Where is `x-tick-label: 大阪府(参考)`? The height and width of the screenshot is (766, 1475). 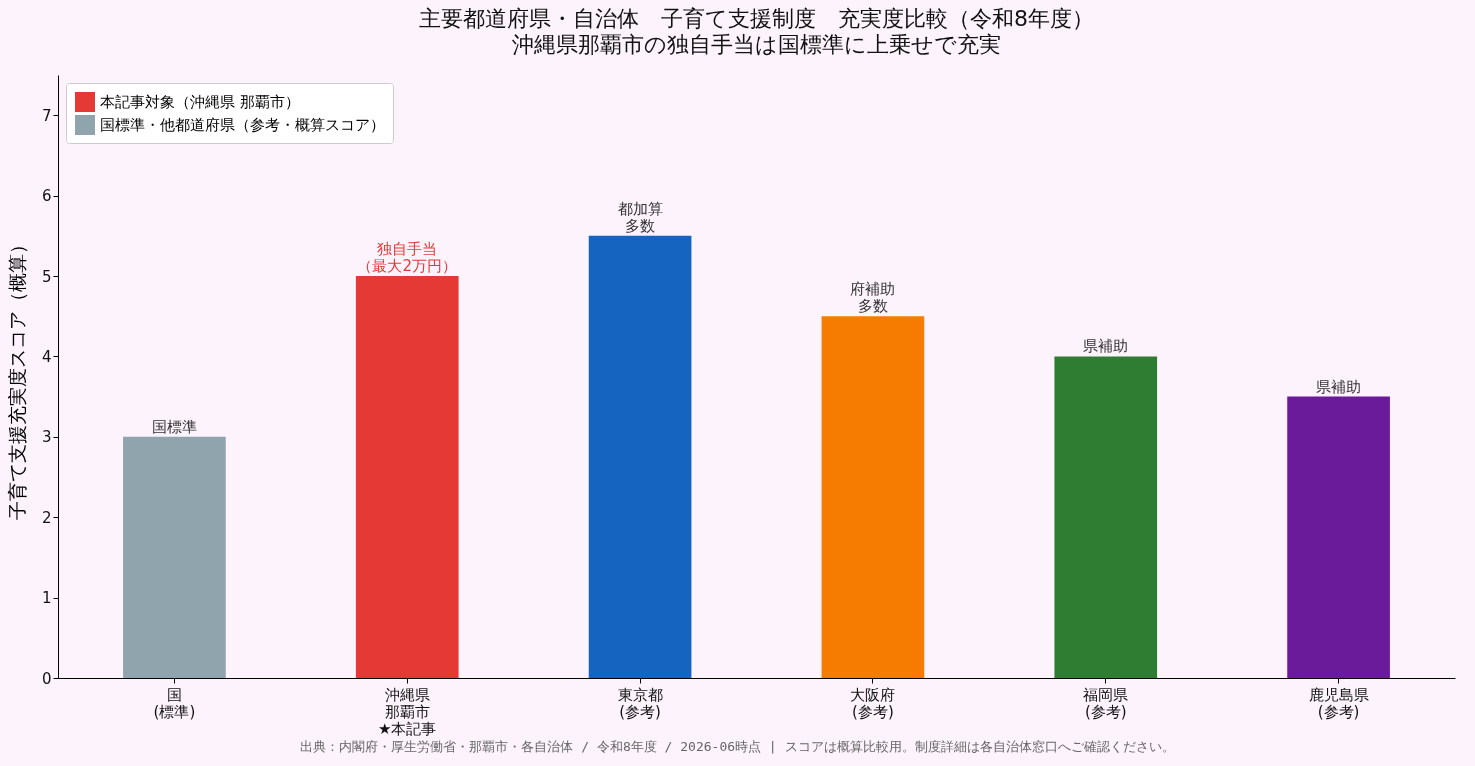 x-tick-label: 大阪府(参考) is located at coordinates (873, 703).